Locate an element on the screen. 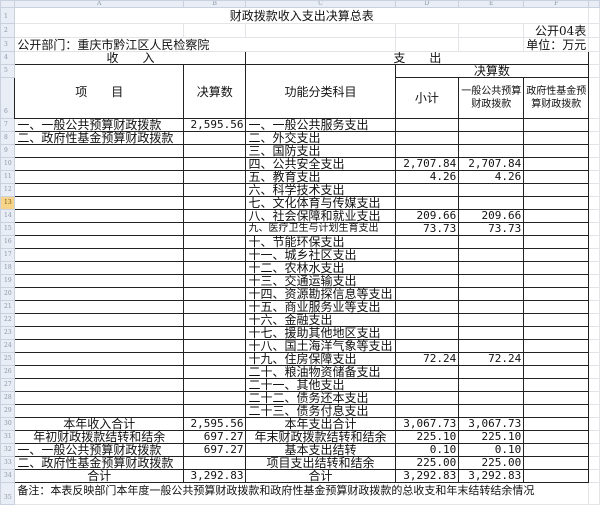  column-header-c: C is located at coordinates (320, 4).